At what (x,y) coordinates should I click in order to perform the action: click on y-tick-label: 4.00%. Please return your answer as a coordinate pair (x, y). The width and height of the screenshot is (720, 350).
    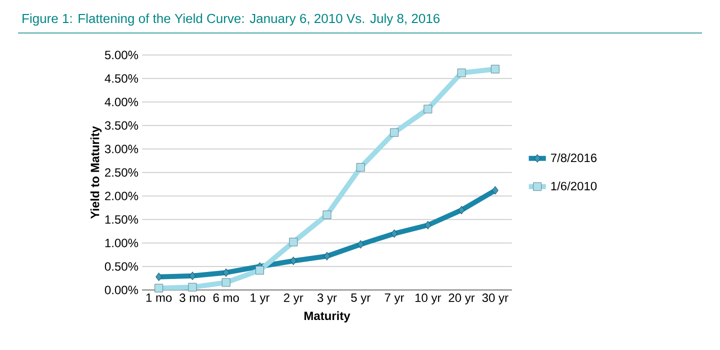
    Looking at the image, I should click on (121, 102).